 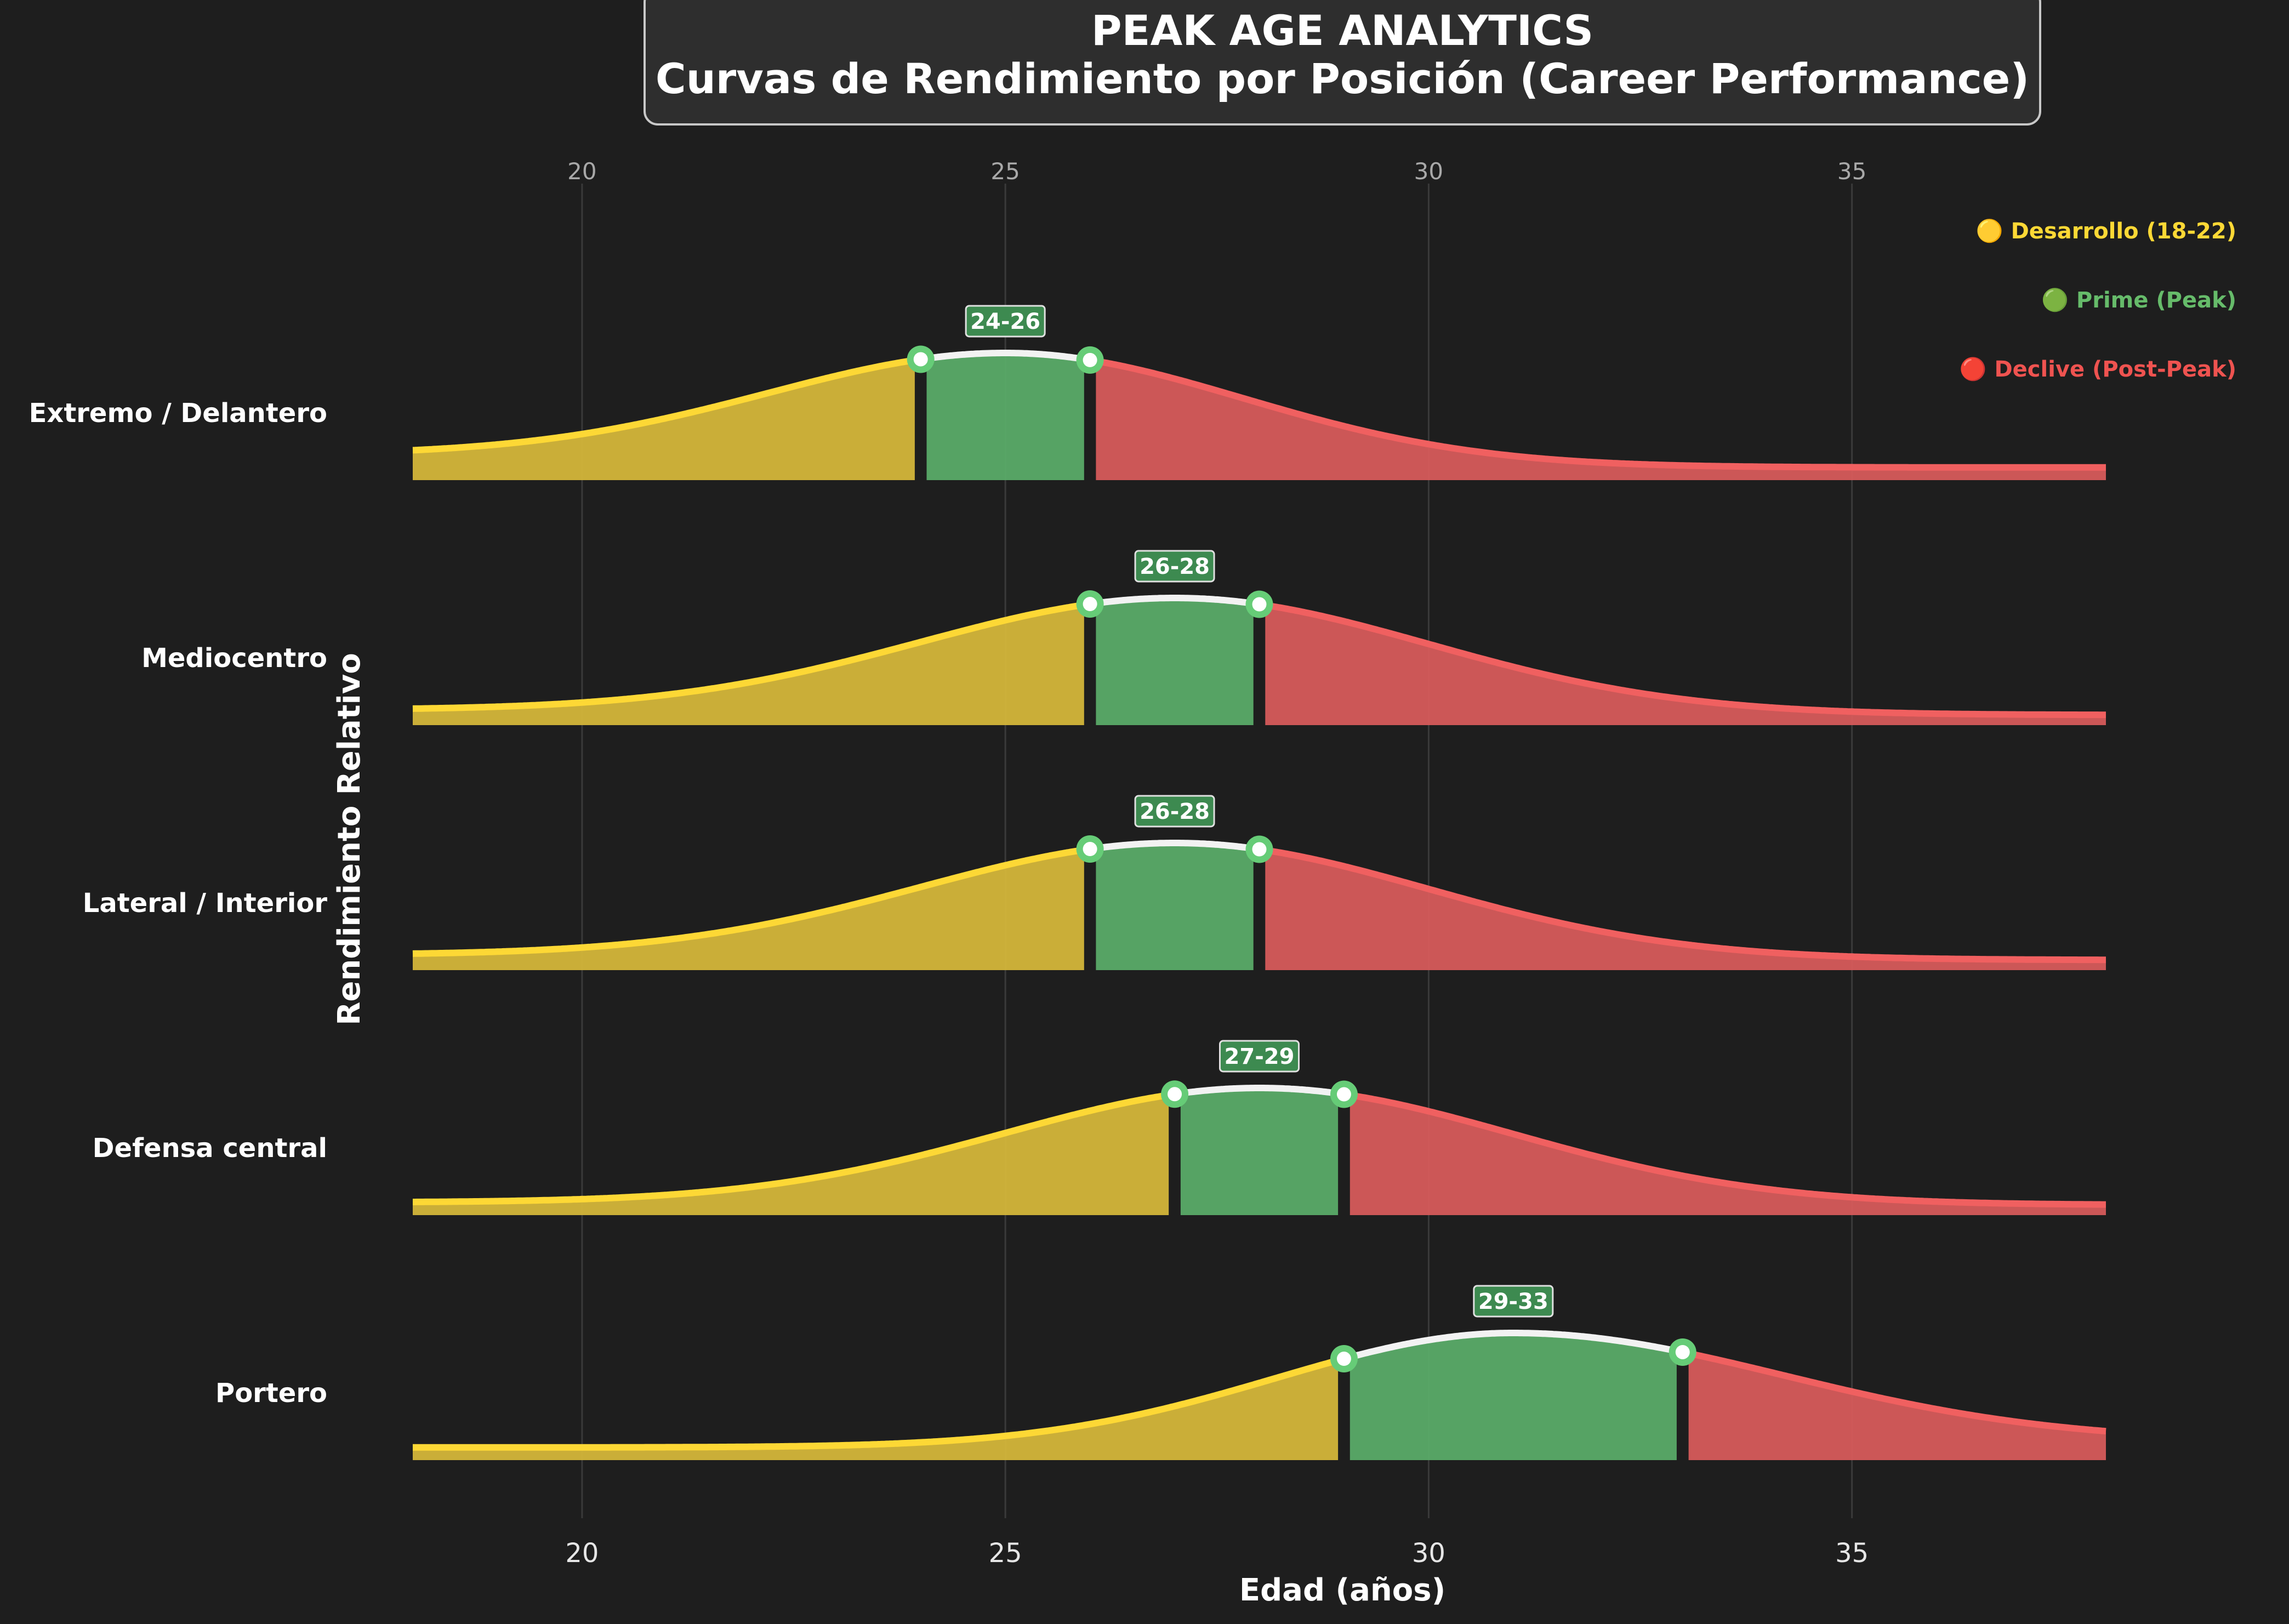 I want to click on row-label: Extremo / Delantero, so click(x=178, y=413).